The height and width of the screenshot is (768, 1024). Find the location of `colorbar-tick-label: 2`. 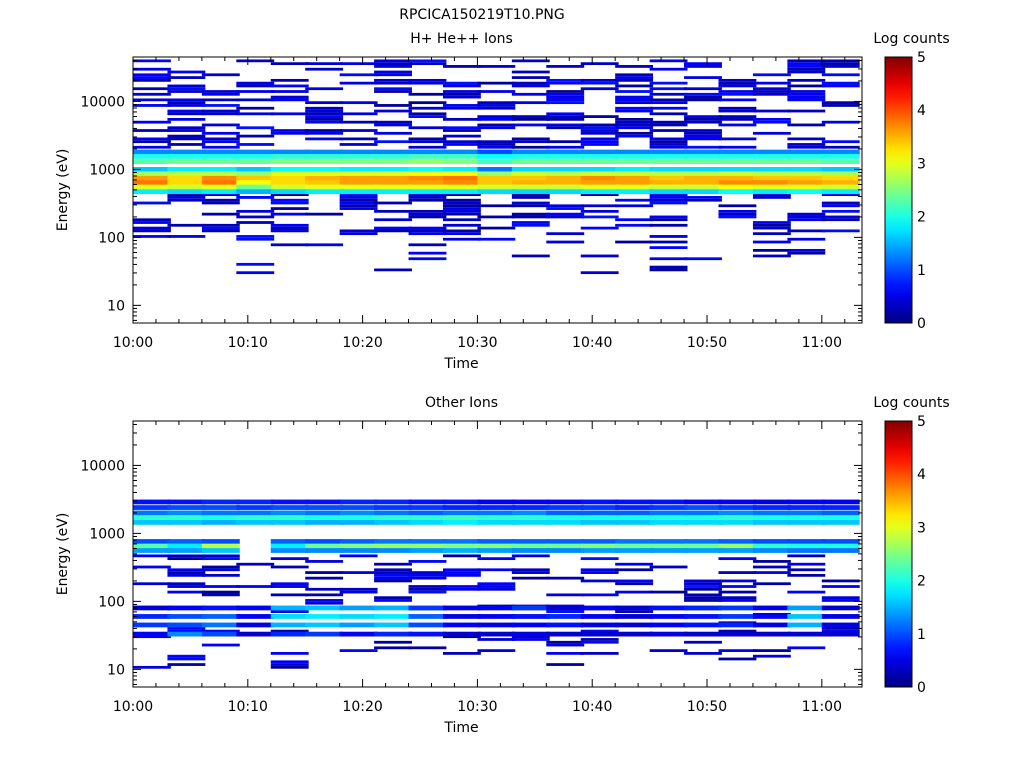

colorbar-tick-label: 2 is located at coordinates (921, 218).